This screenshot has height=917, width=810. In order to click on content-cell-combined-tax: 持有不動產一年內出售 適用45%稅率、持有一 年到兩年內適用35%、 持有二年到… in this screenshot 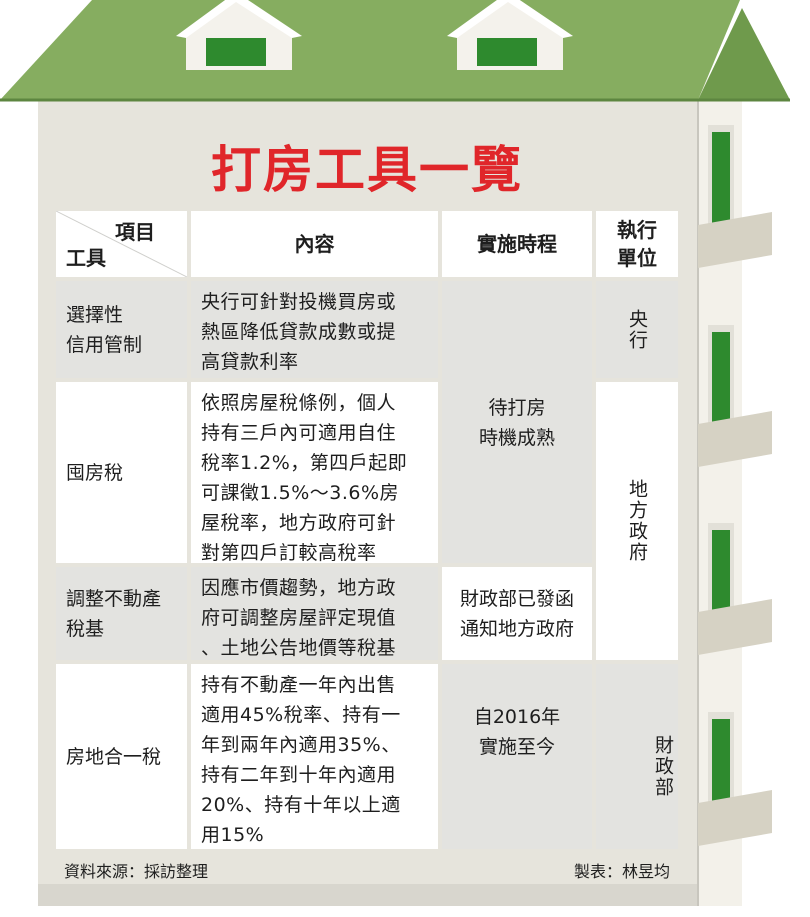, I will do `click(314, 756)`.